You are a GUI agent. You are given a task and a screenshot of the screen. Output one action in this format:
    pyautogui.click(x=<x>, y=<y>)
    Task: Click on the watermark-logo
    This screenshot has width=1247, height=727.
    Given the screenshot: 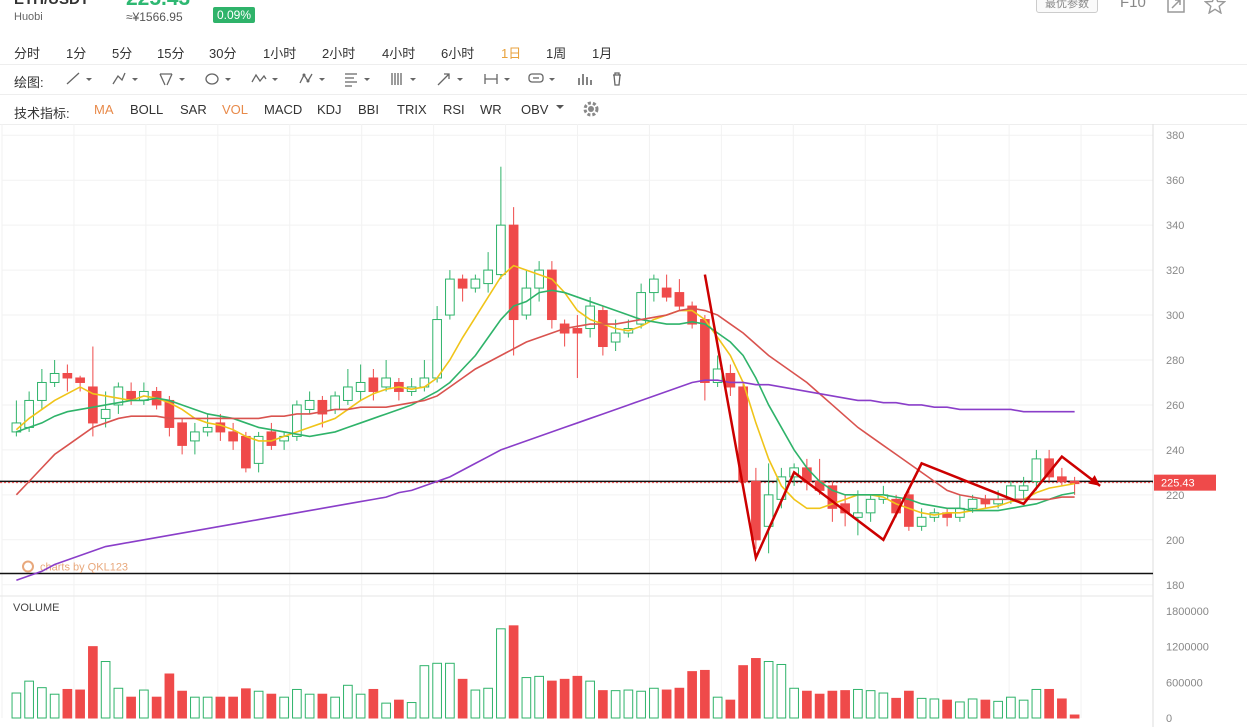 What is the action you would take?
    pyautogui.click(x=28, y=566)
    